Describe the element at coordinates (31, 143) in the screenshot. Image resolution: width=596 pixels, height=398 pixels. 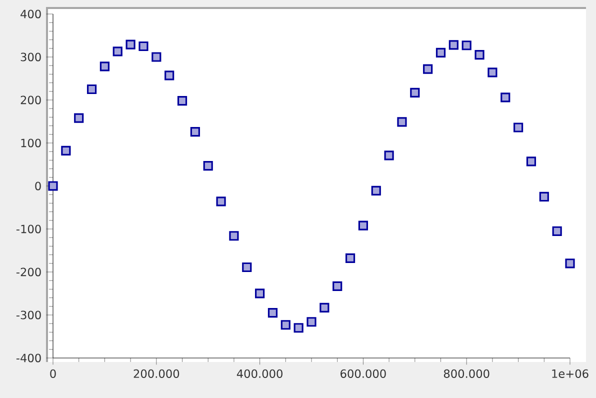
I see `y-tick-label: 100` at that location.